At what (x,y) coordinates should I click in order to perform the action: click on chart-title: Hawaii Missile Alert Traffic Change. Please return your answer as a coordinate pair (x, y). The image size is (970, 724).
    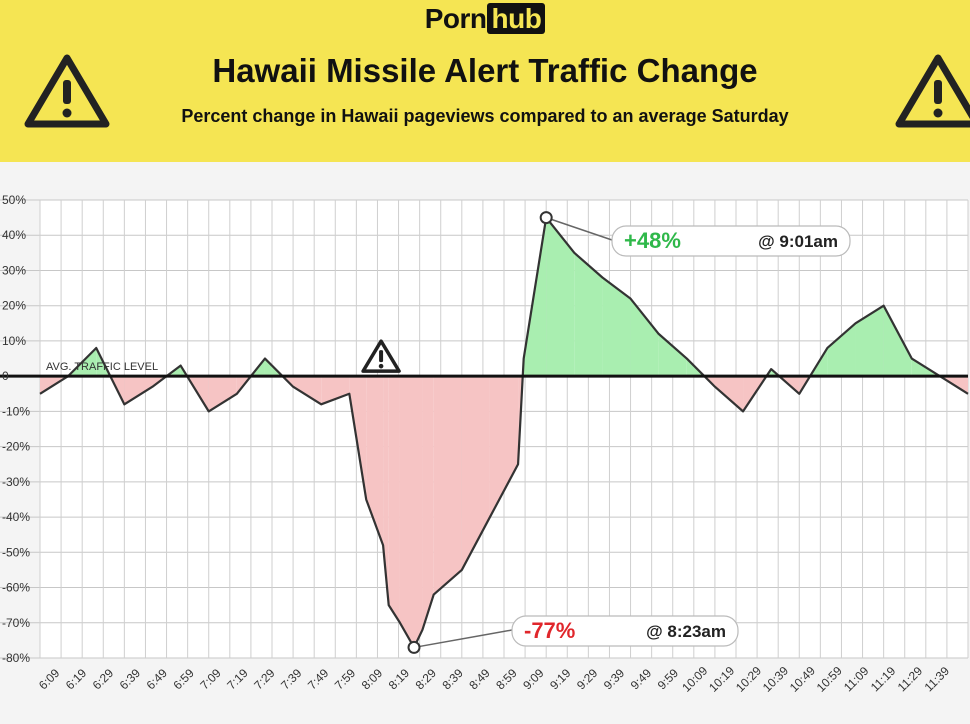
    Looking at the image, I should click on (485, 70).